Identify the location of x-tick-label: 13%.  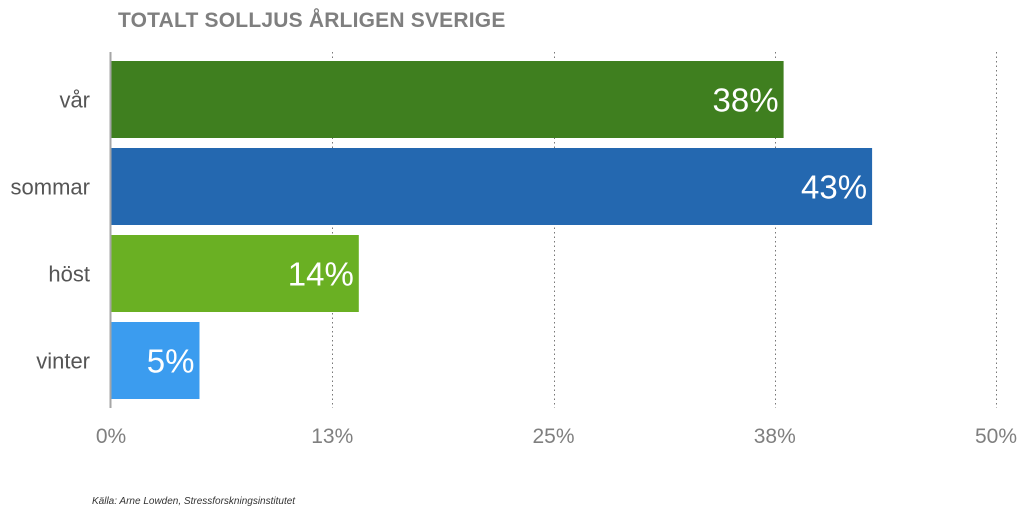
(332, 436).